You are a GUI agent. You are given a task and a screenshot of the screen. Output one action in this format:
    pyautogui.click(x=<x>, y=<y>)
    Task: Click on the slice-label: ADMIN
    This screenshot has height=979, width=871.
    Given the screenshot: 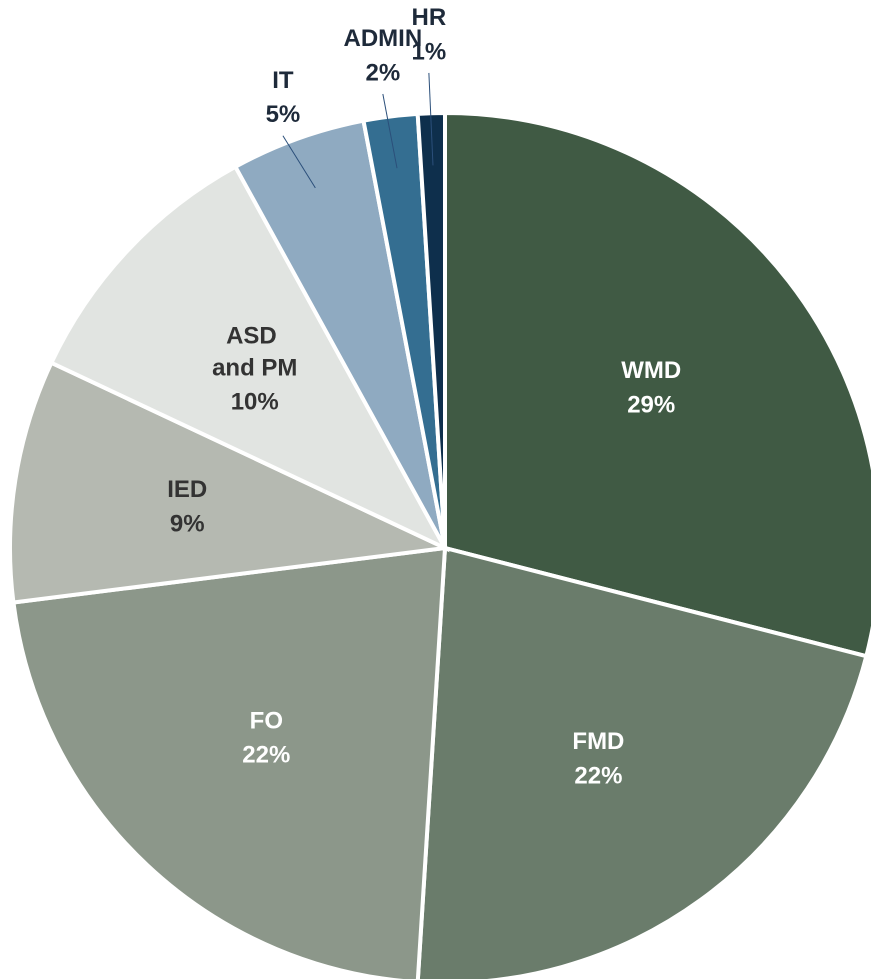 What is the action you would take?
    pyautogui.click(x=383, y=38)
    